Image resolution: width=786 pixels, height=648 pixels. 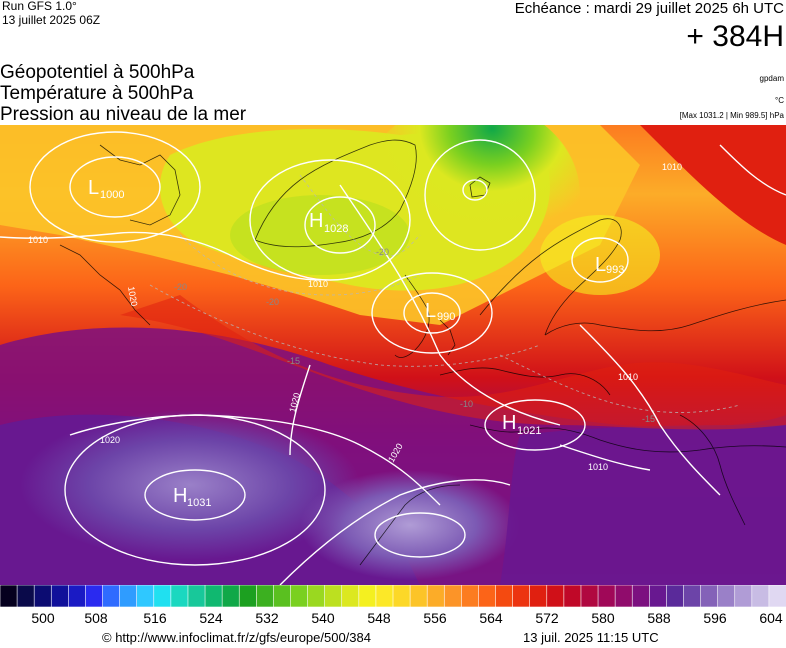 What do you see at coordinates (615, 270) in the screenshot?
I see `pressure-center-value: 993` at bounding box center [615, 270].